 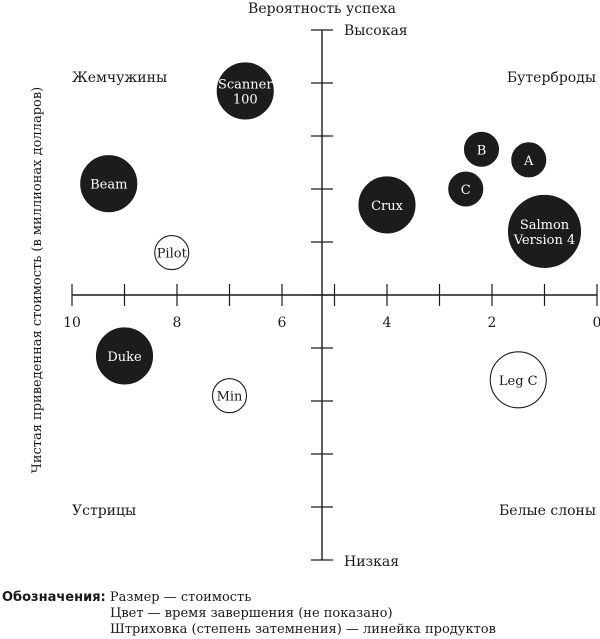 I want to click on x-tick-label: 10, so click(x=72, y=323).